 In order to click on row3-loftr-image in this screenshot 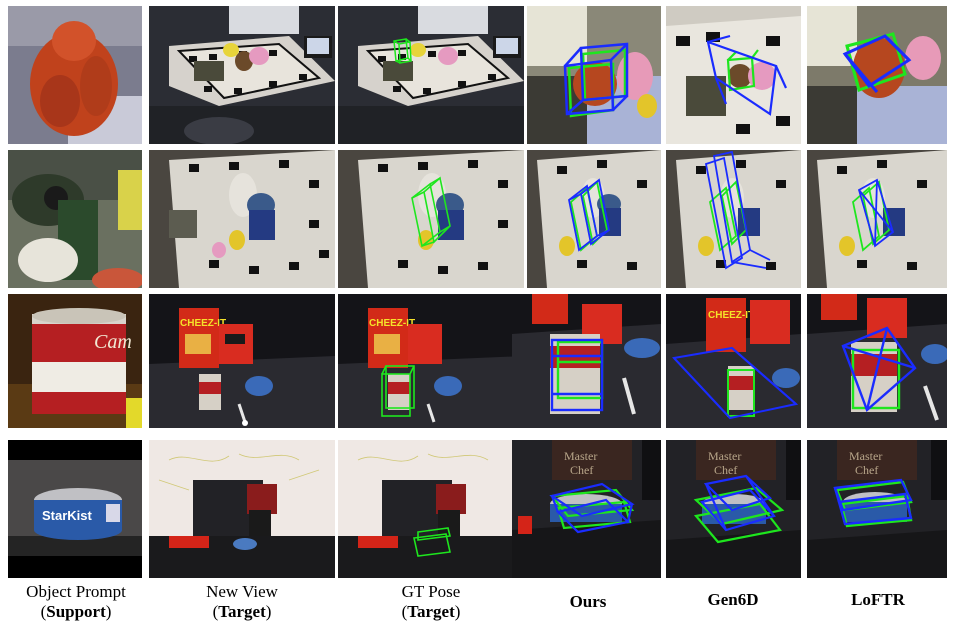, I will do `click(877, 361)`.